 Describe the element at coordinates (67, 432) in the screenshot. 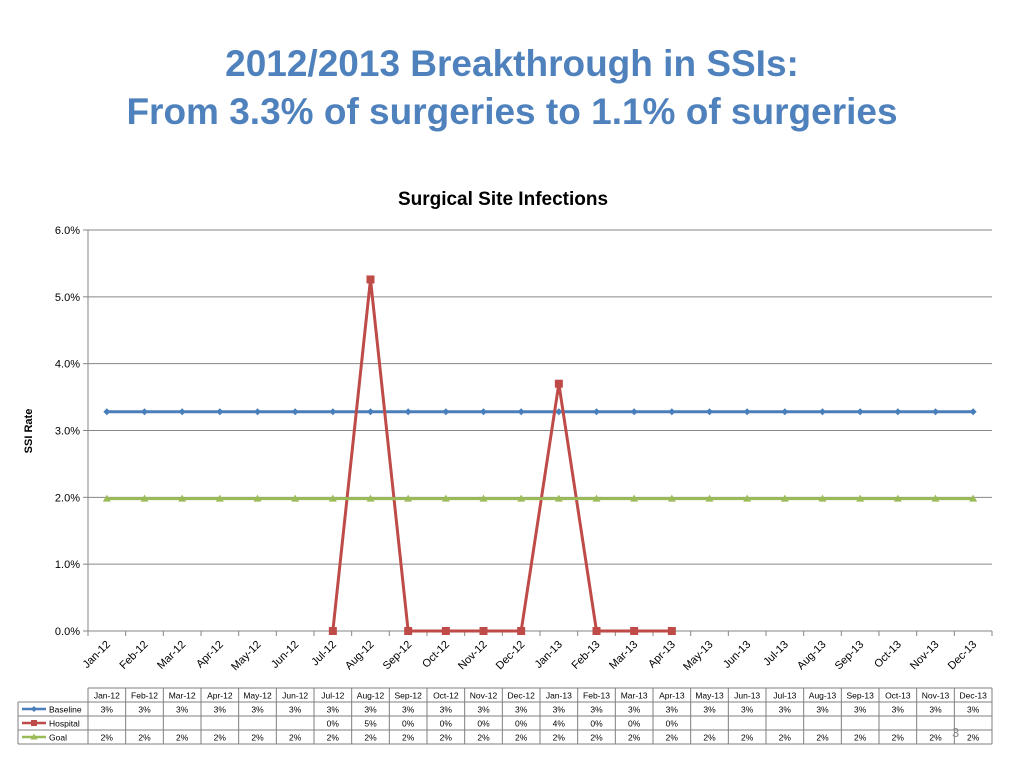

I see `y-tick-label: 3.0%` at that location.